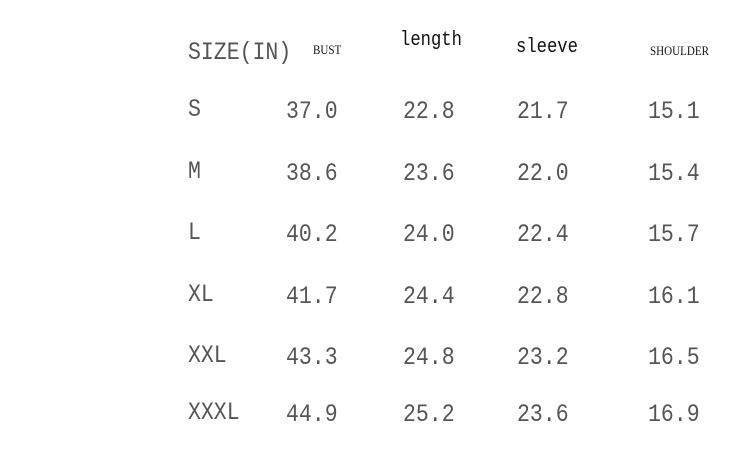  What do you see at coordinates (543, 296) in the screenshot?
I see `cell-sleeve: 22.8` at bounding box center [543, 296].